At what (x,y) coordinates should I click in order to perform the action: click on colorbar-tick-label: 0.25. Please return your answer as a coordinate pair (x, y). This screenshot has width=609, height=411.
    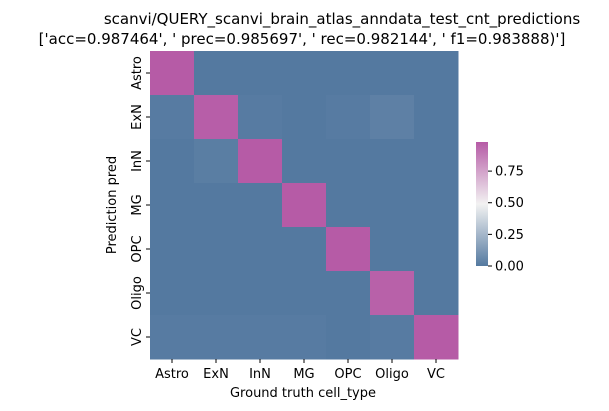
    Looking at the image, I should click on (509, 235).